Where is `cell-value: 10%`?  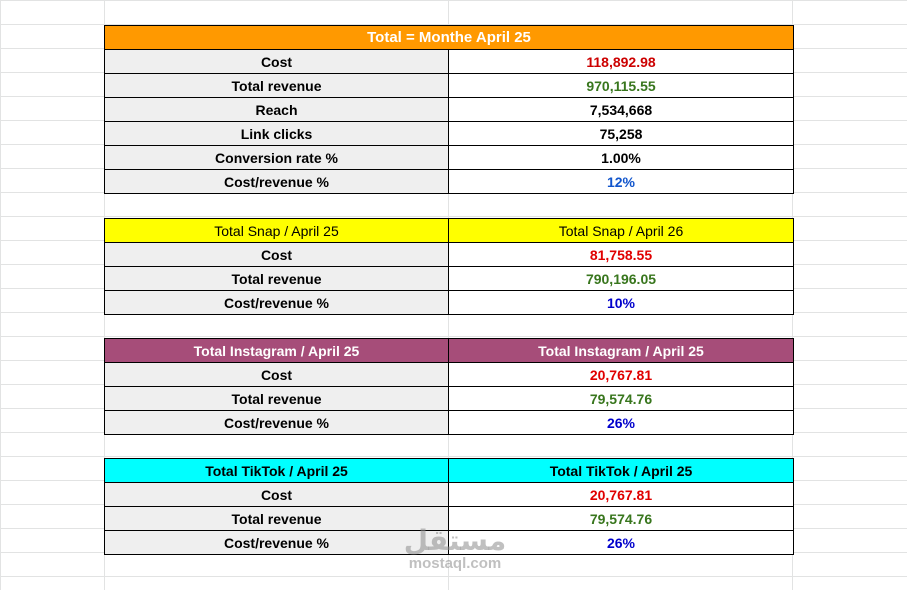 cell-value: 10% is located at coordinates (621, 302).